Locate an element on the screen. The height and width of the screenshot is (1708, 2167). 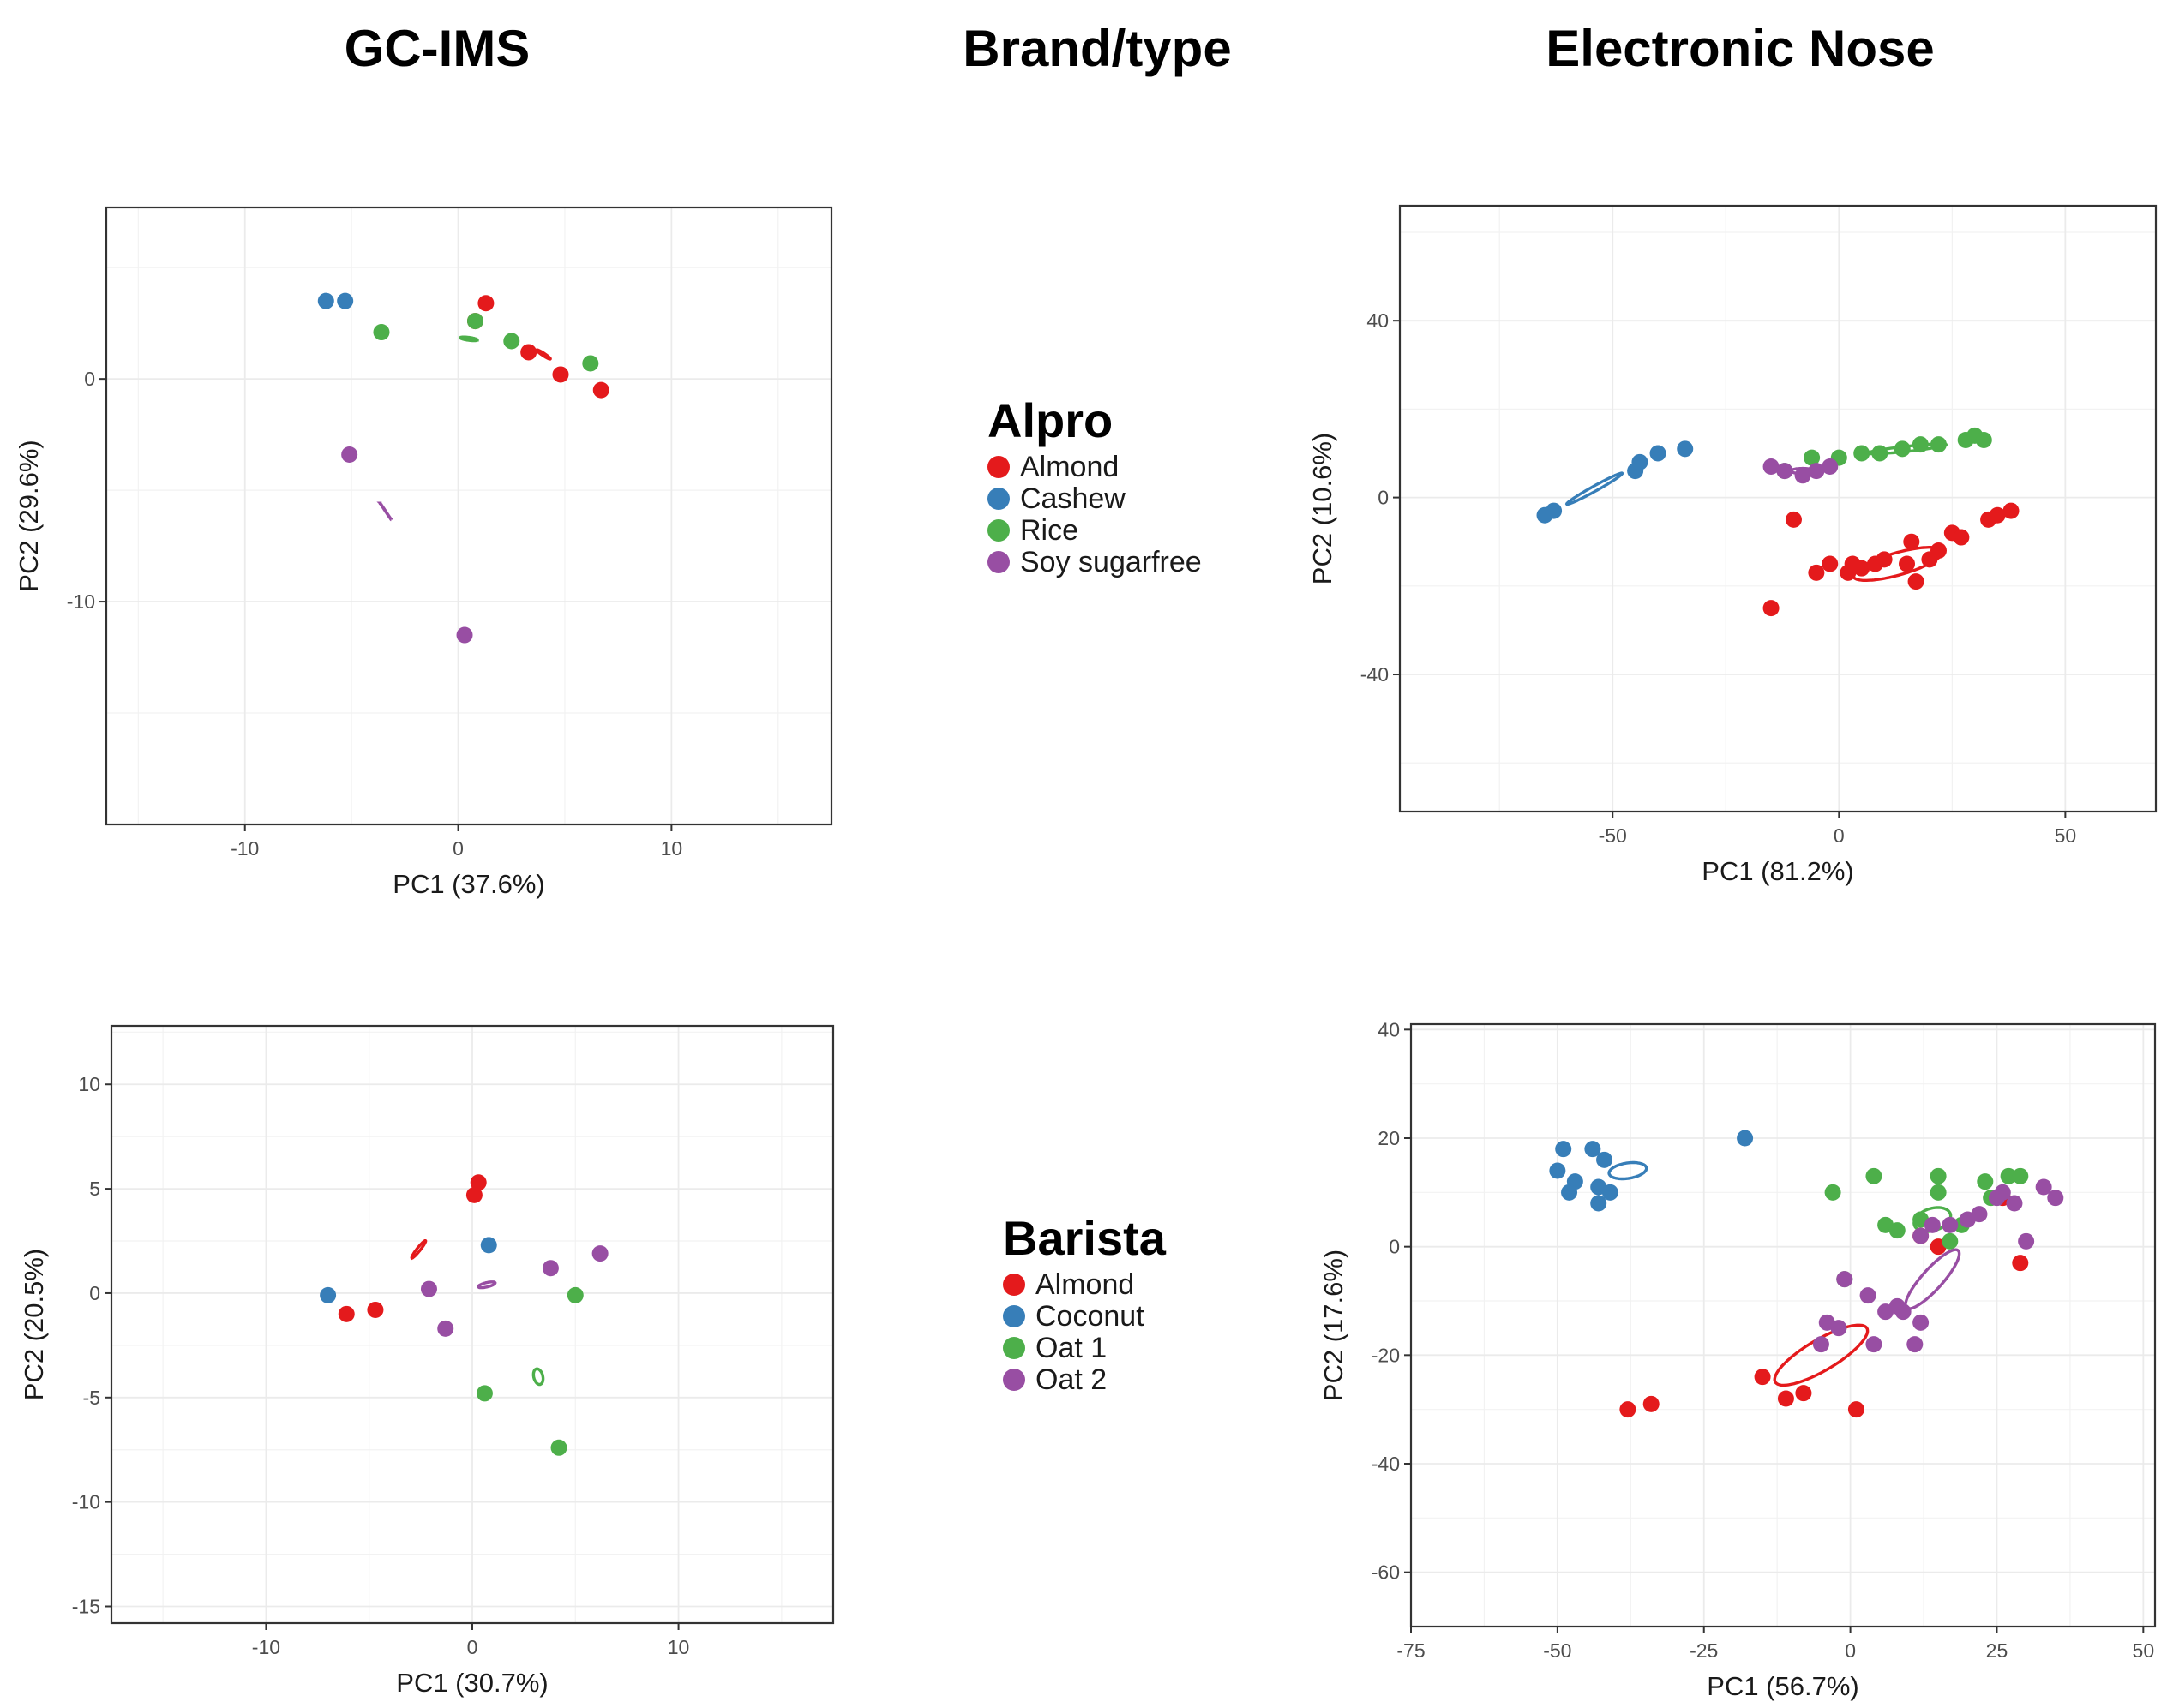
x-tick-label: -50 is located at coordinates (1557, 1650).